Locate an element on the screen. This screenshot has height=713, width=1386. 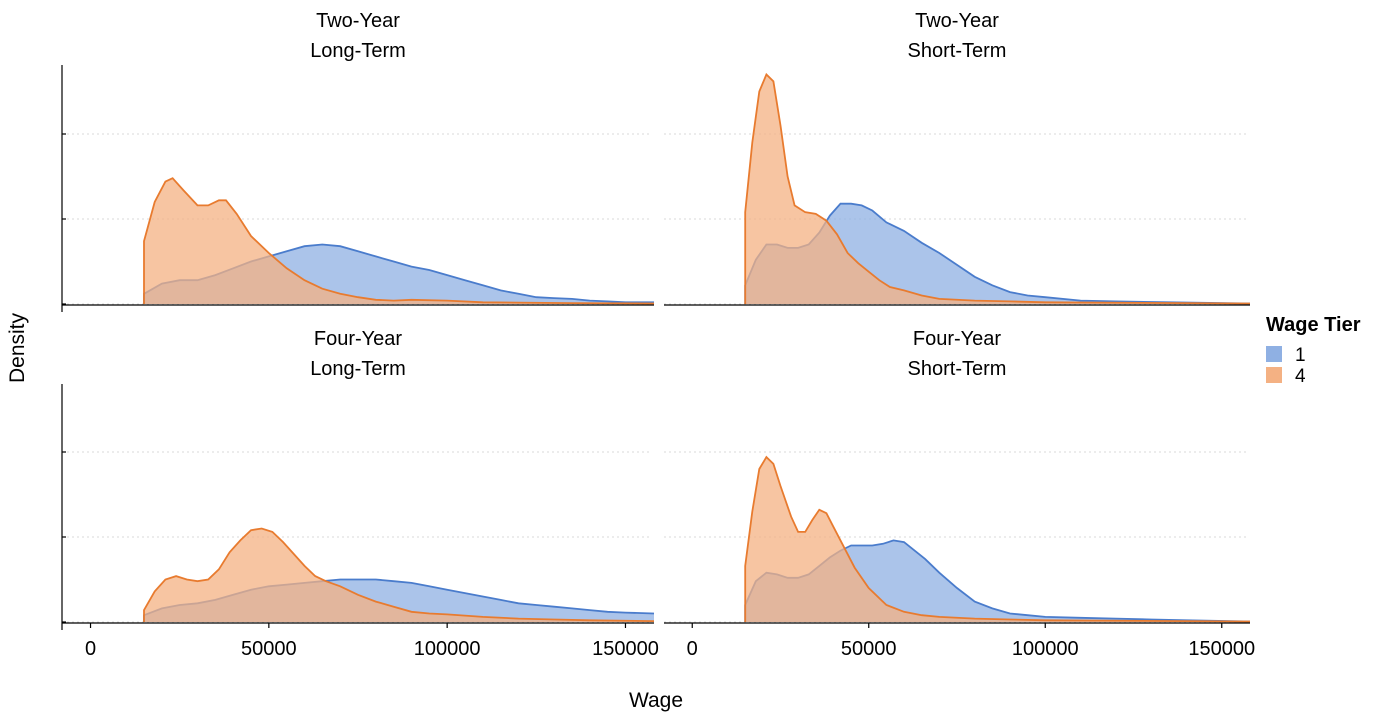
legend-title: Wage Tier is located at coordinates (1313, 325).